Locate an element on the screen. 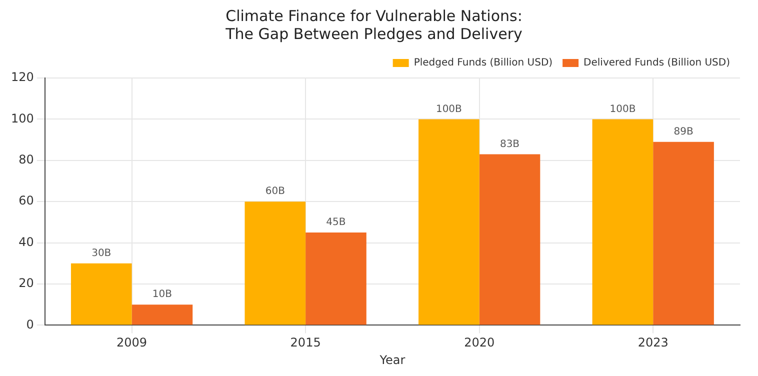  y-tick-label: 80 is located at coordinates (26, 159).